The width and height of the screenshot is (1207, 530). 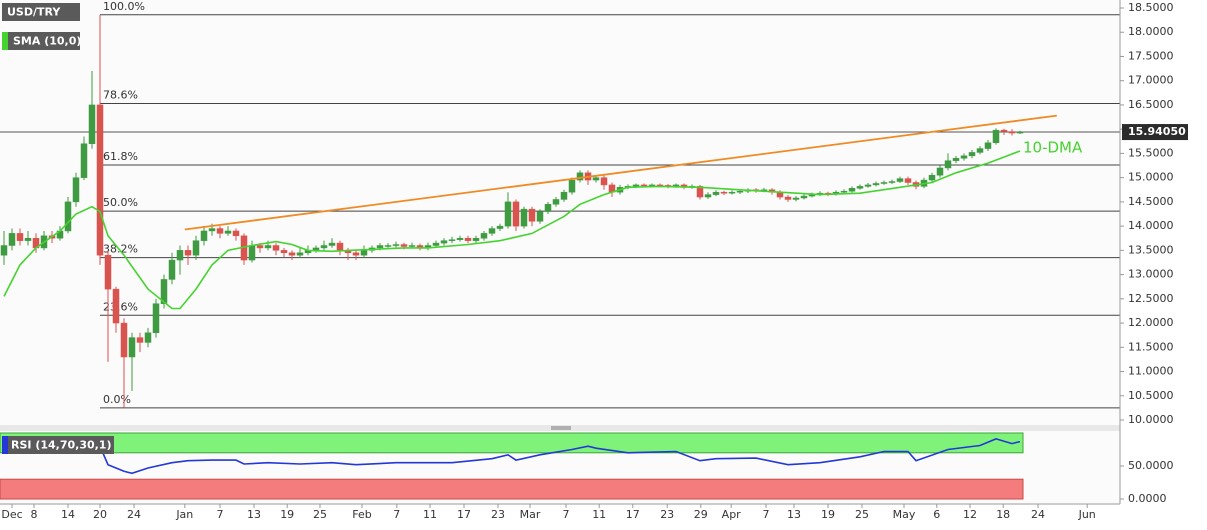 What do you see at coordinates (34, 12) in the screenshot?
I see `legend-label: USD/TRY` at bounding box center [34, 12].